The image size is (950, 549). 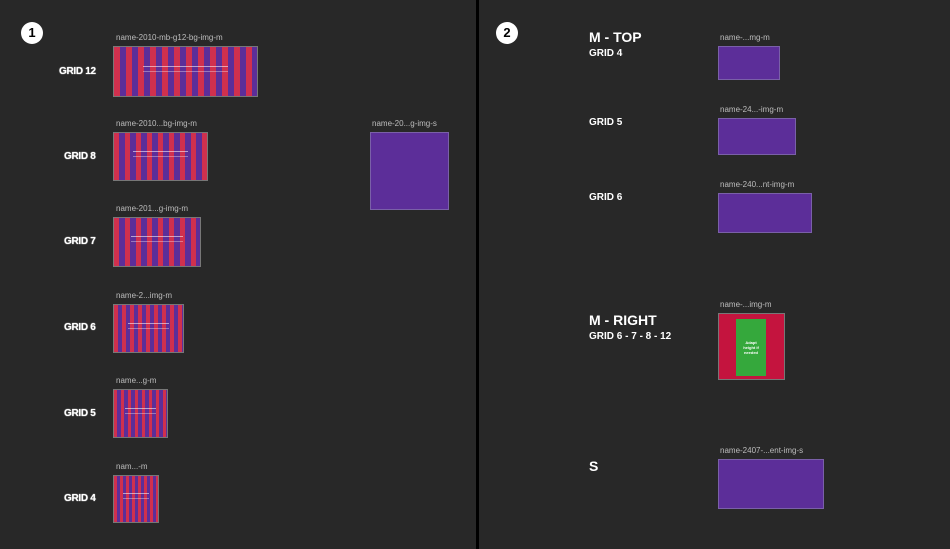 What do you see at coordinates (752, 109) in the screenshot?
I see `frame-label: name-24...-img-m` at bounding box center [752, 109].